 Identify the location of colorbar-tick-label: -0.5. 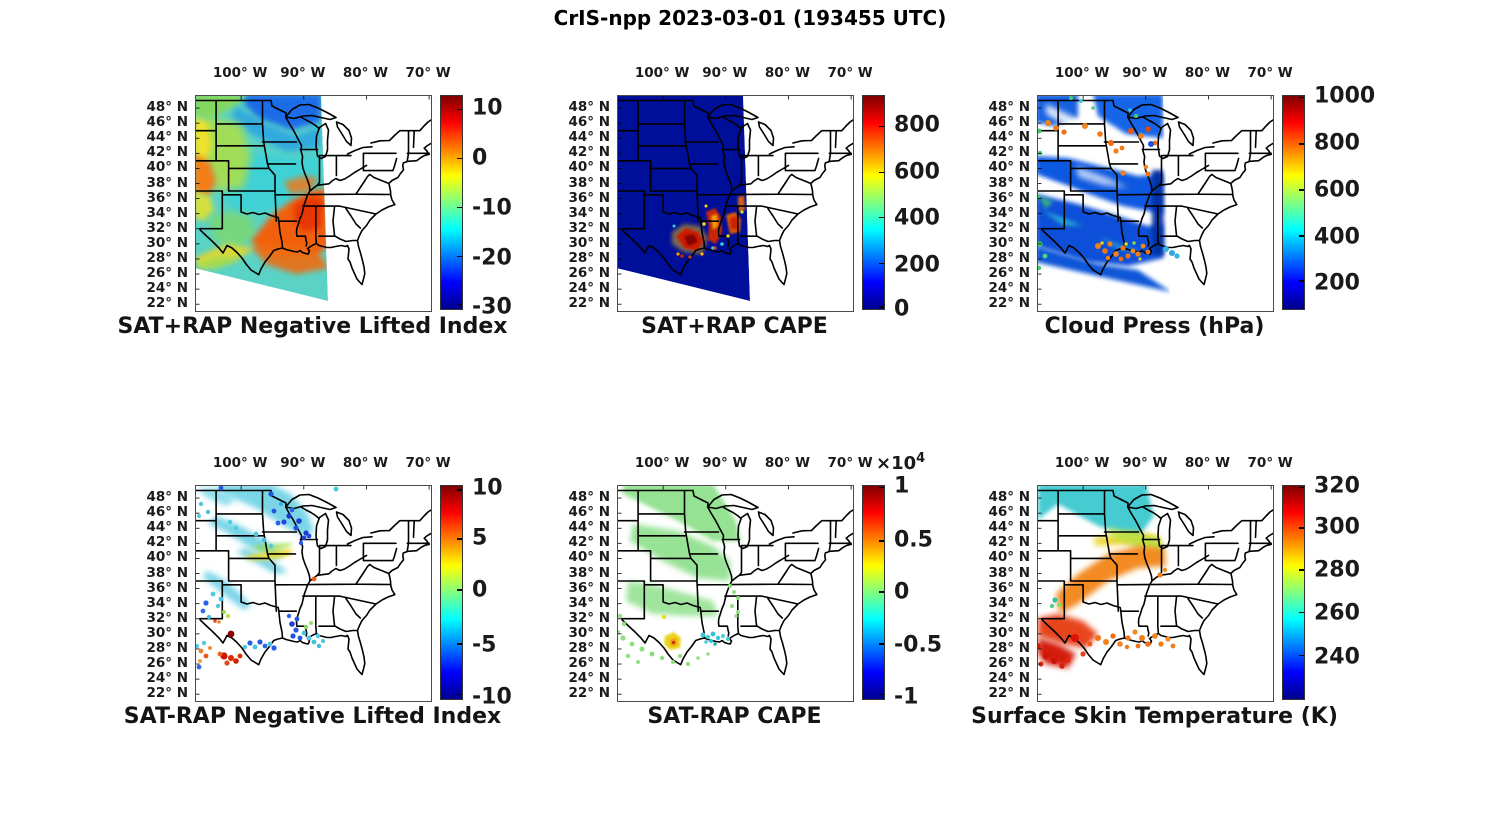
(918, 645).